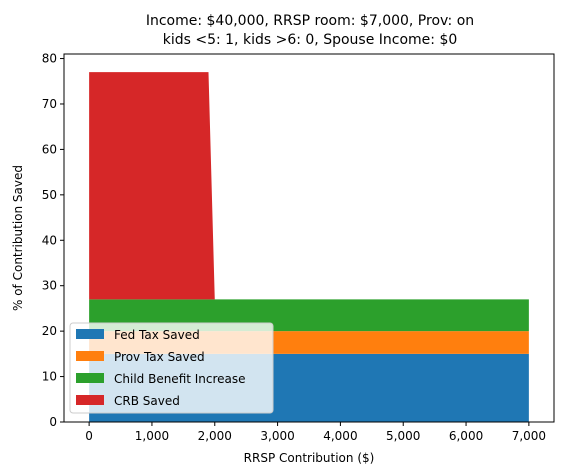 This screenshot has height=471, width=572. What do you see at coordinates (49, 286) in the screenshot?
I see `y-tick-label: 30` at bounding box center [49, 286].